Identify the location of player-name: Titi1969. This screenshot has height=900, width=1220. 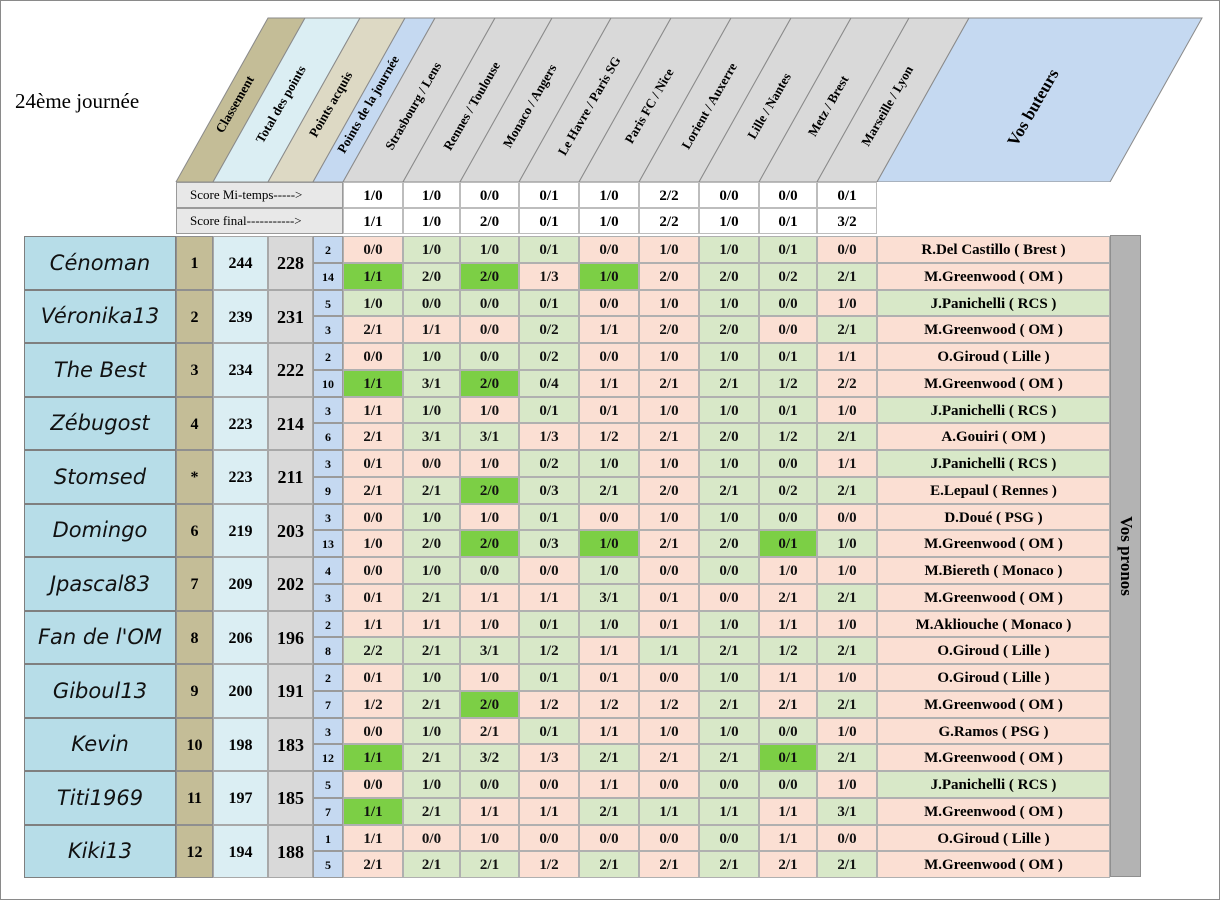
(100, 798).